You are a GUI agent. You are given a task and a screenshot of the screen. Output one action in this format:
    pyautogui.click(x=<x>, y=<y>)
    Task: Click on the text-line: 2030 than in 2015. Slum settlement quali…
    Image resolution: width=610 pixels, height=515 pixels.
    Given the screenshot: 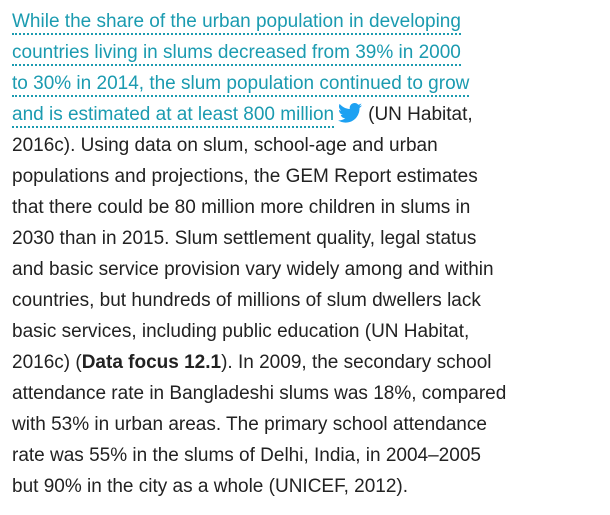 What is the action you would take?
    pyautogui.click(x=311, y=238)
    